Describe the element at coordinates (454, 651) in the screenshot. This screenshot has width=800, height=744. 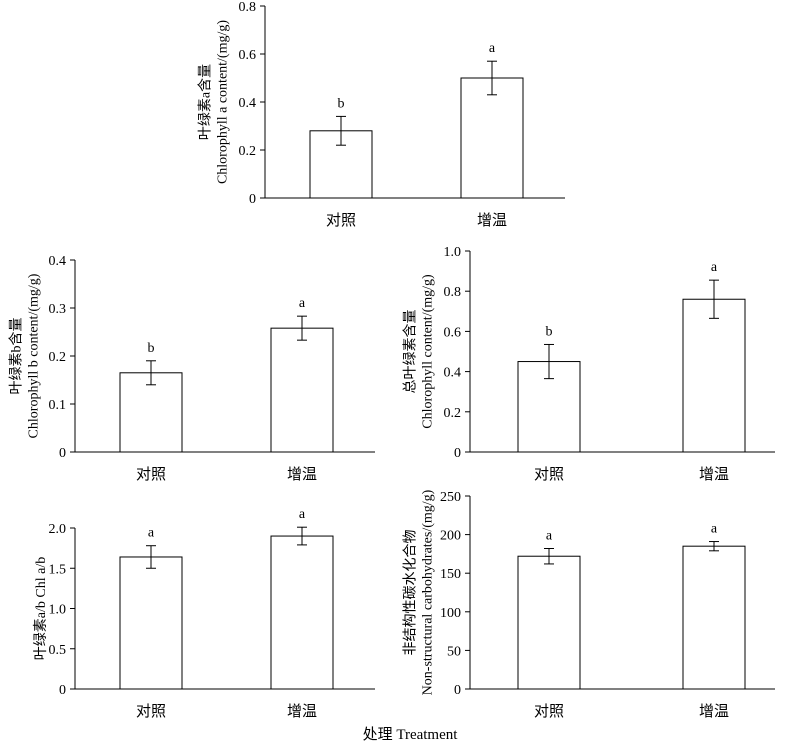
I see `y-tick-label: 50` at that location.